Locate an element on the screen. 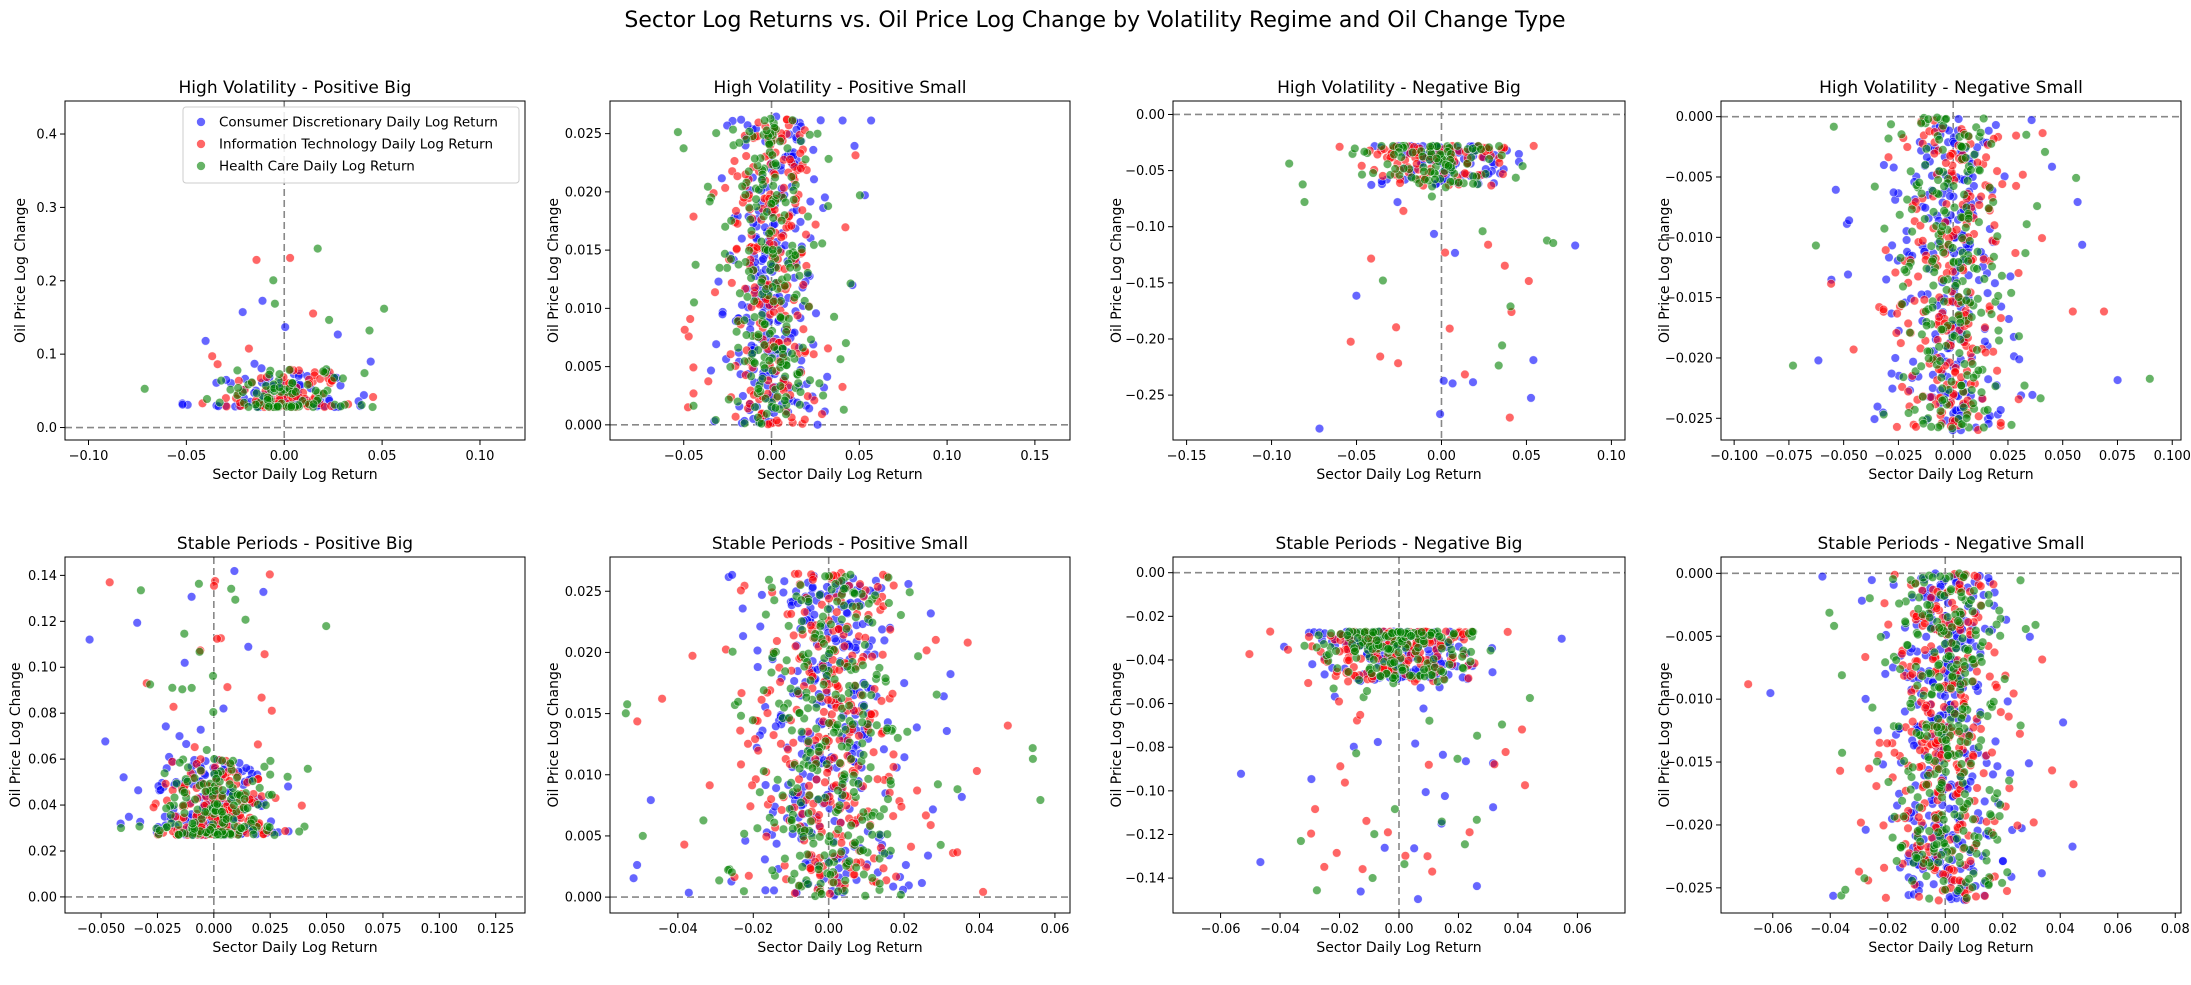 The height and width of the screenshot is (985, 2191). subplot-title: Stable Periods - Positive Big is located at coordinates (295, 544).